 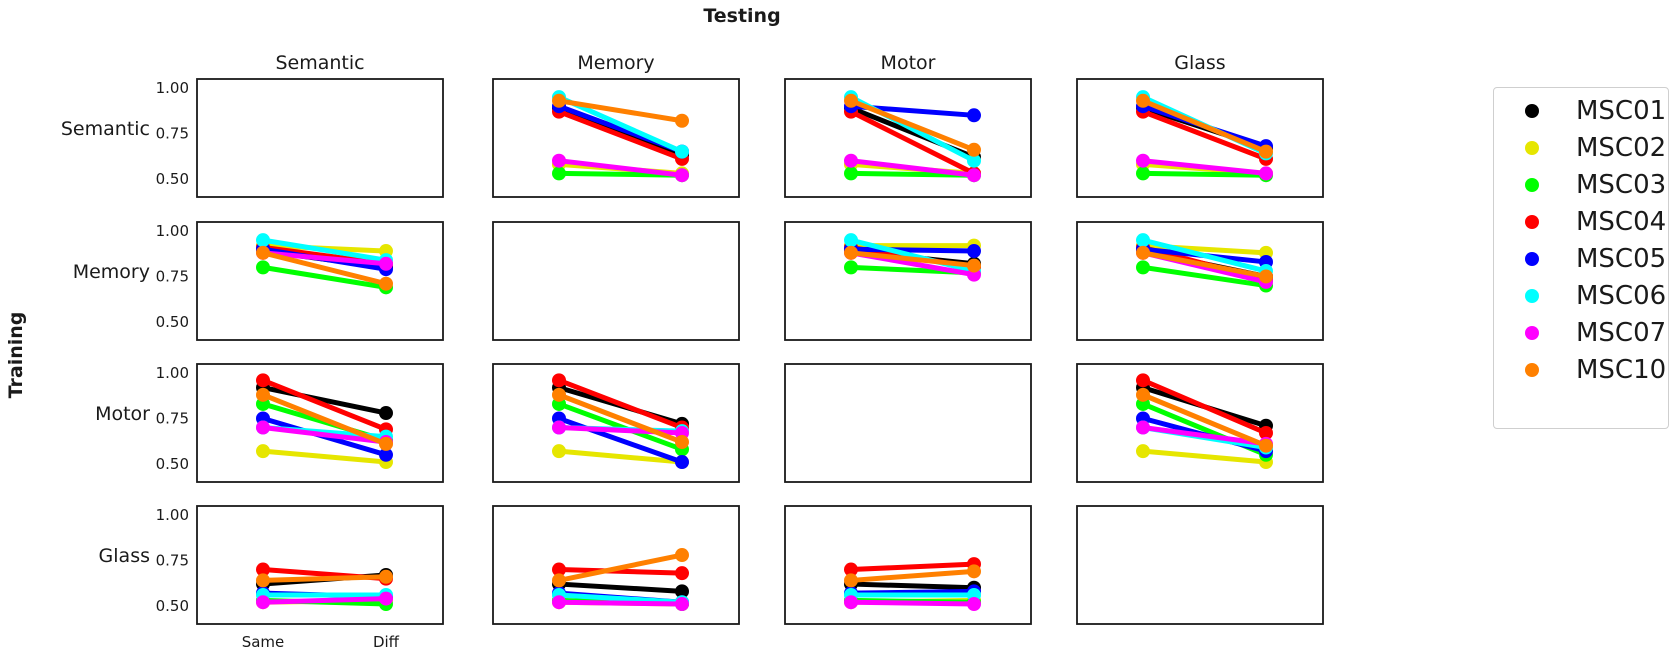 What do you see at coordinates (172, 606) in the screenshot?
I see `y-tick-label: 0.50` at bounding box center [172, 606].